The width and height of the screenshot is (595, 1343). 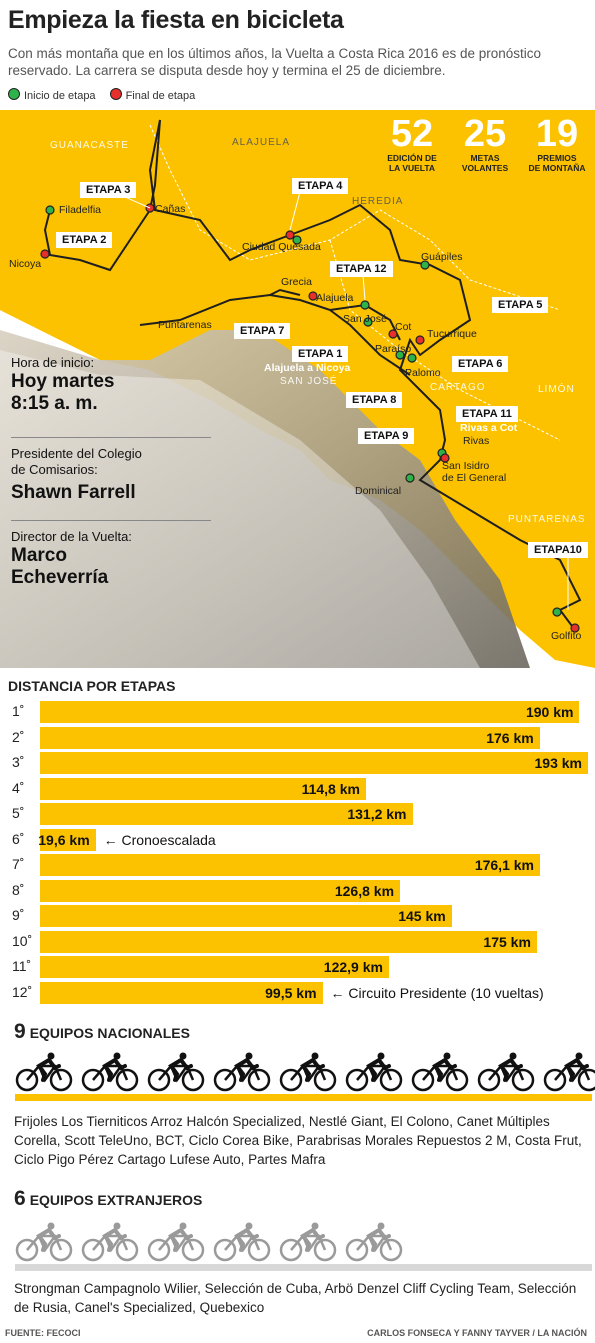 What do you see at coordinates (64, 839) in the screenshot?
I see `bar-value-label: 19,6 km` at bounding box center [64, 839].